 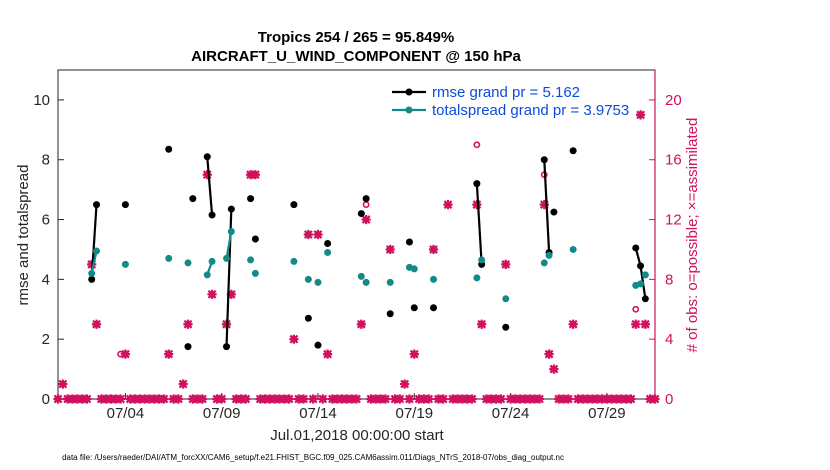 What do you see at coordinates (46, 339) in the screenshot?
I see `y-tick-label-left: 2` at bounding box center [46, 339].